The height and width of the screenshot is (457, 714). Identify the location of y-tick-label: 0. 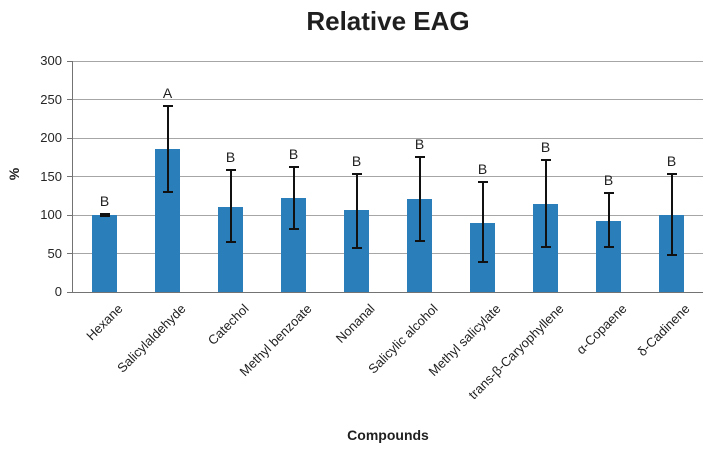
(58, 291).